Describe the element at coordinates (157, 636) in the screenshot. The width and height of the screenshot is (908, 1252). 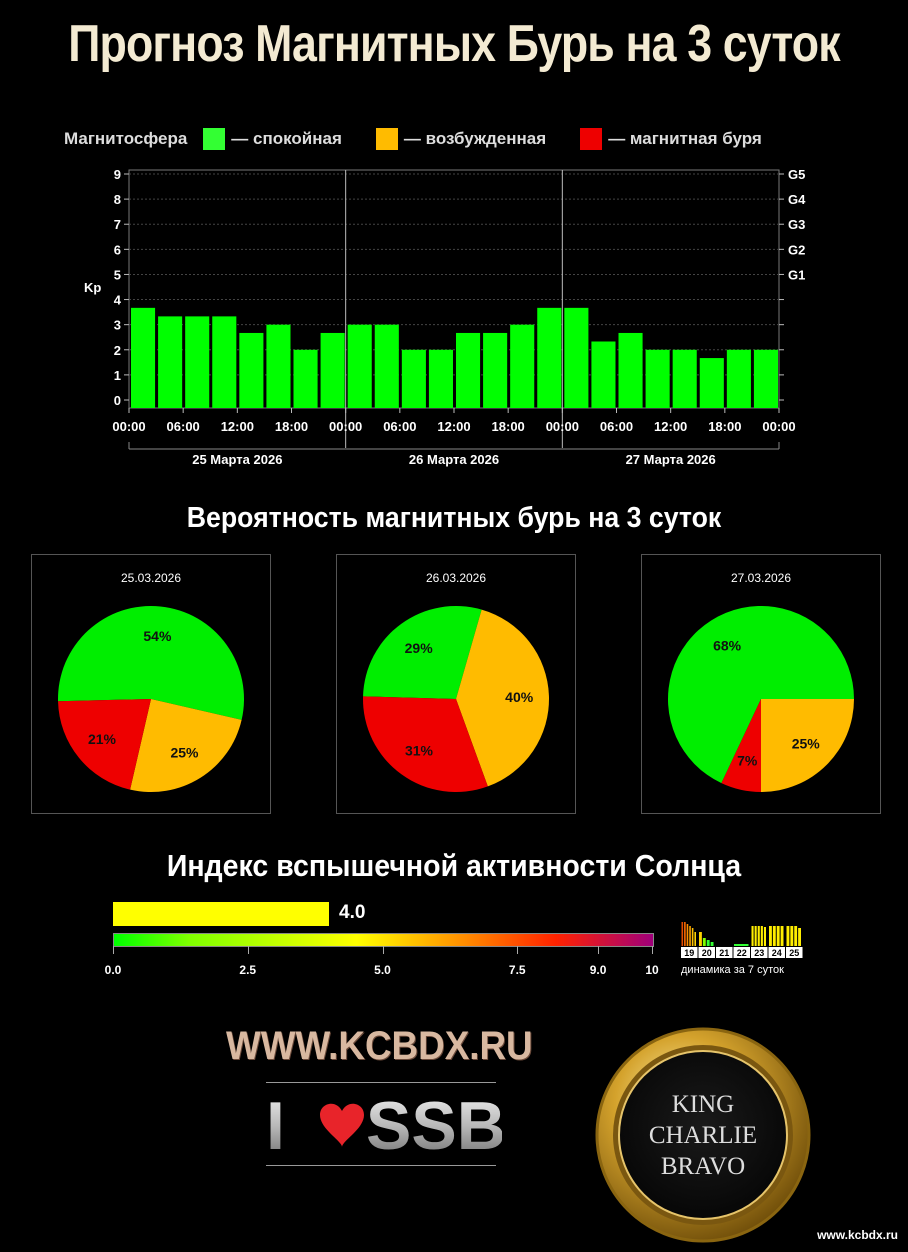
I see `pie-slice-label: 54%` at that location.